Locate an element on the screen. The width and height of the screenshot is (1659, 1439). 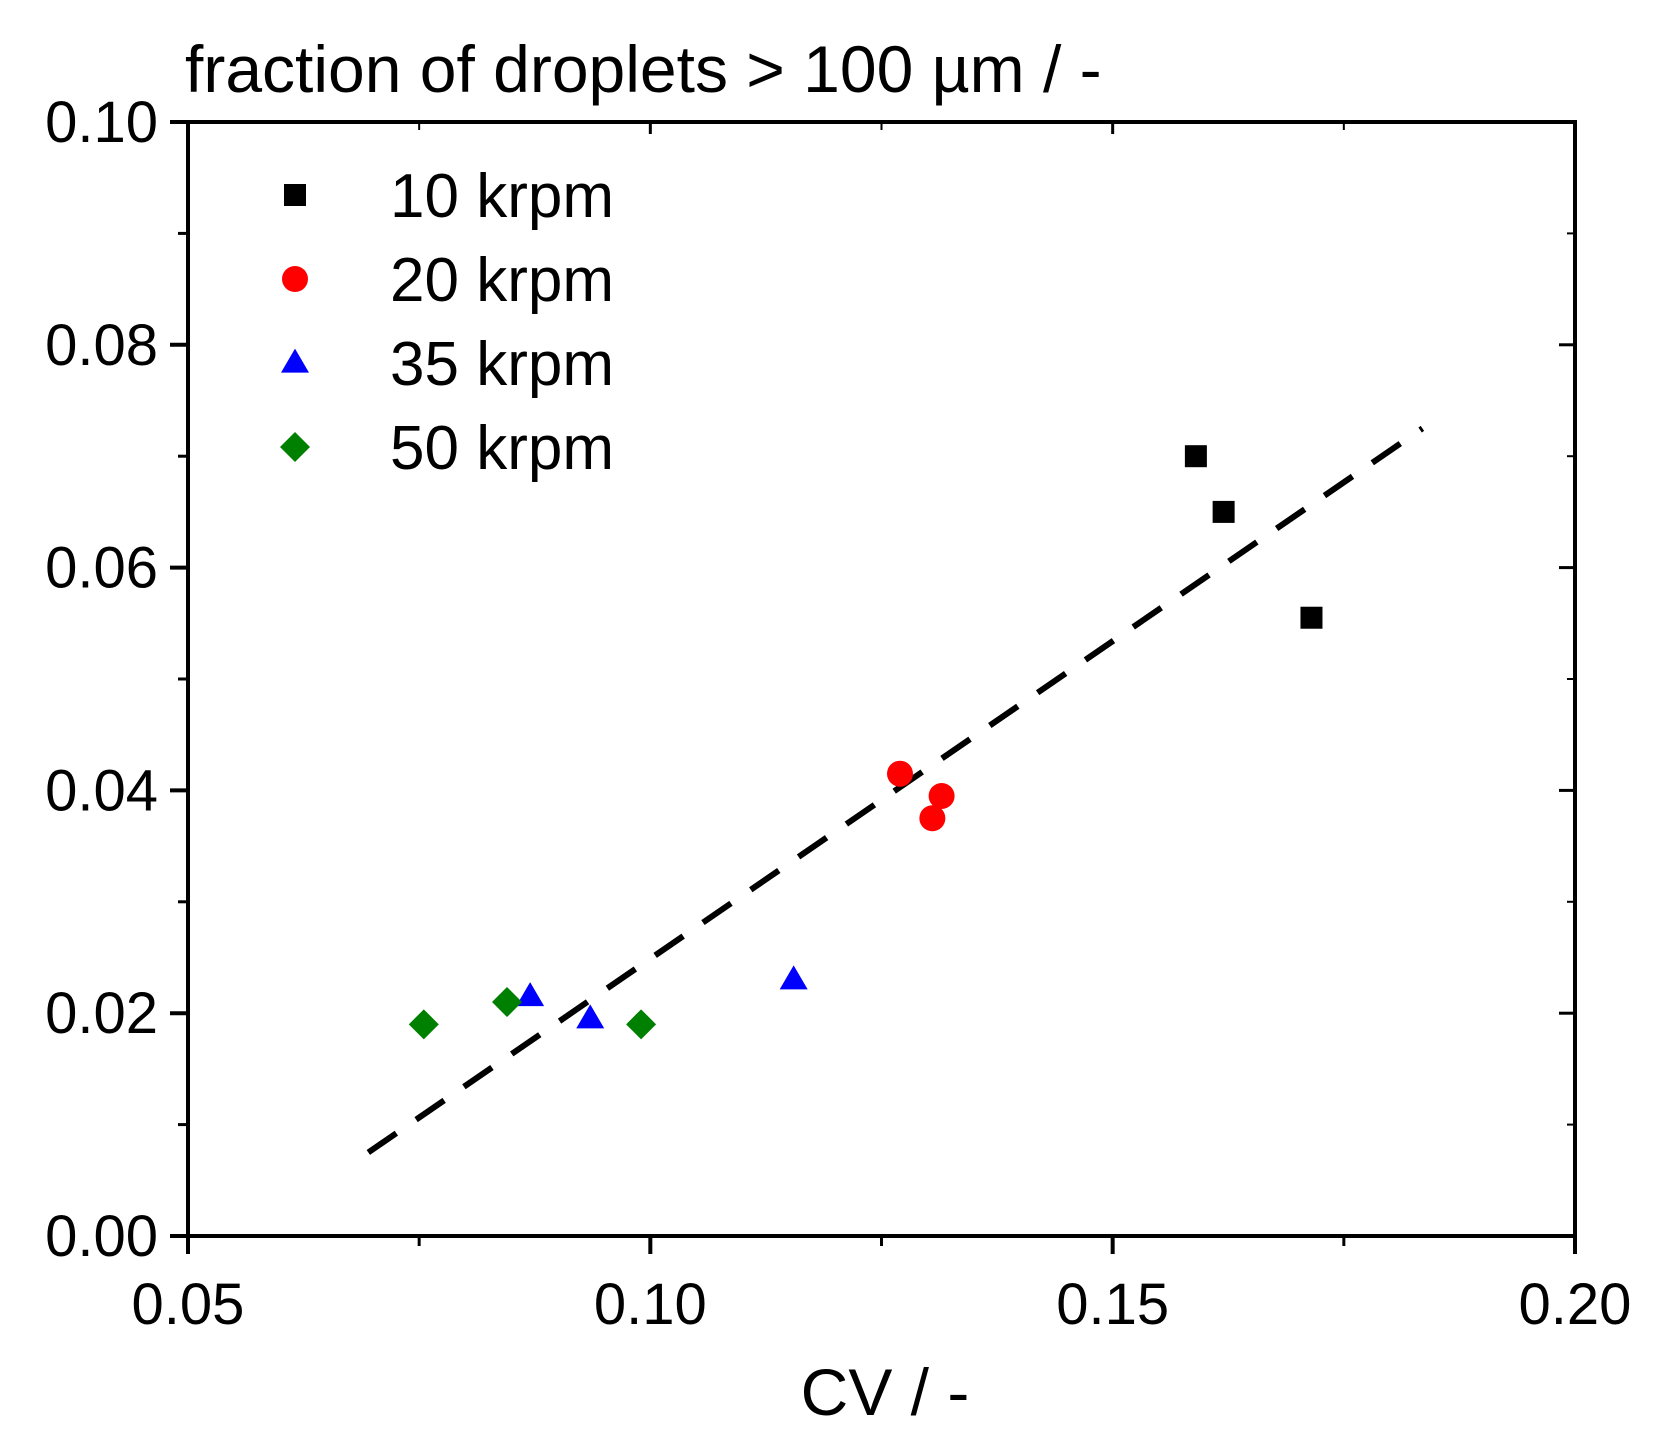
y-tick-label: 0.04 is located at coordinates (101, 790).